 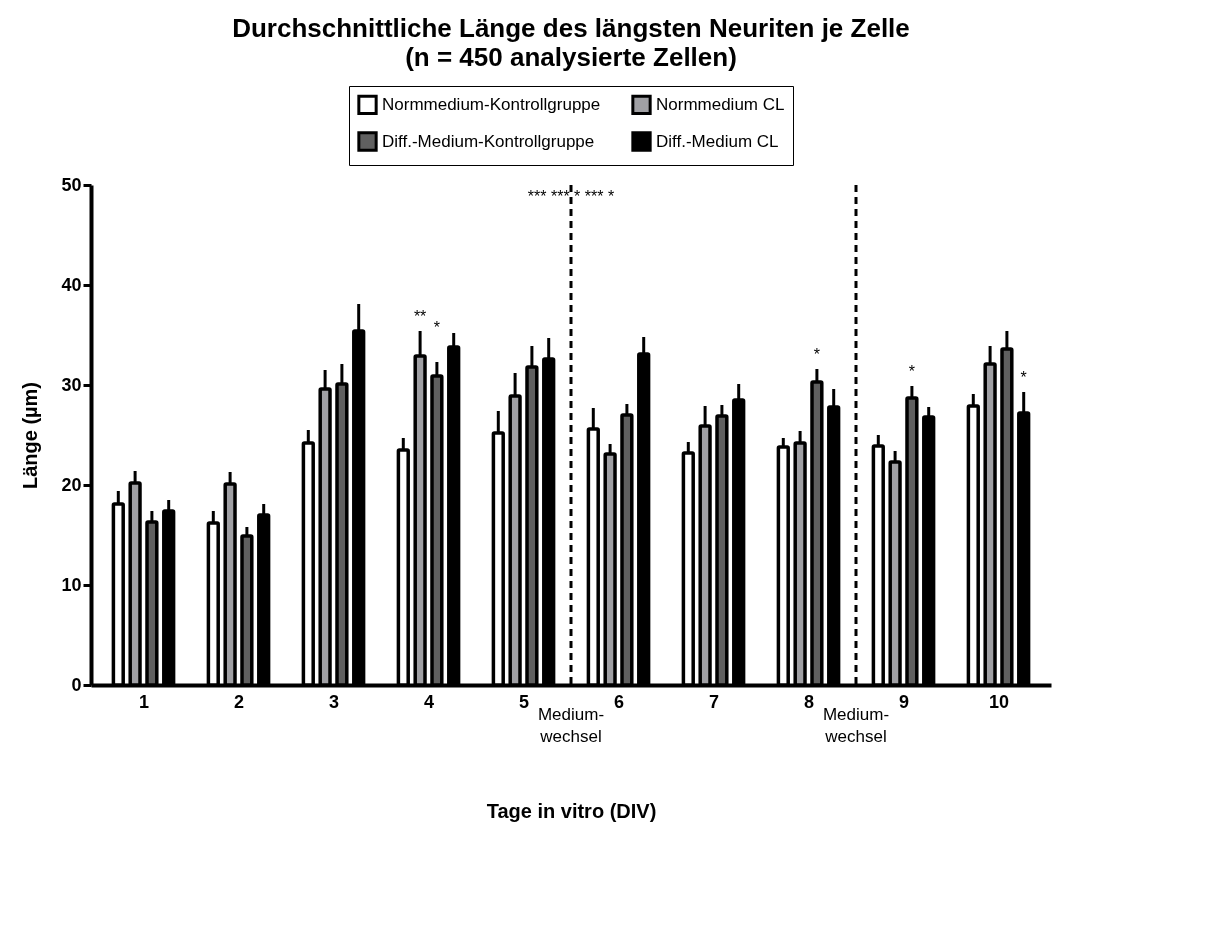 I want to click on legend-label: Diff.-Medium-Kontrollgruppe, so click(x=488, y=141).